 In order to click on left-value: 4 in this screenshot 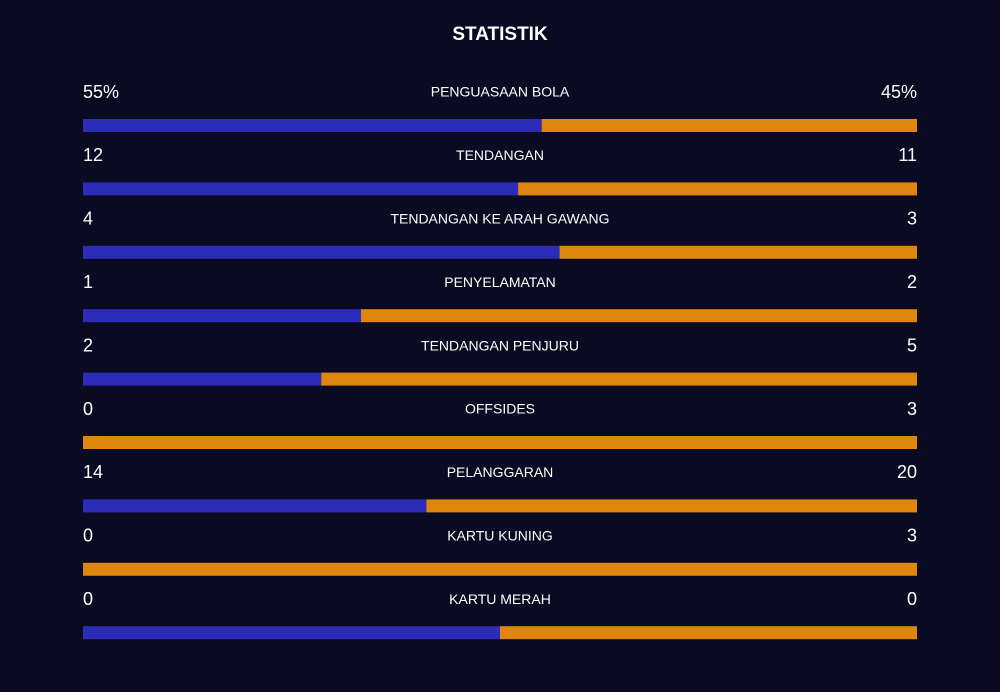, I will do `click(88, 219)`.